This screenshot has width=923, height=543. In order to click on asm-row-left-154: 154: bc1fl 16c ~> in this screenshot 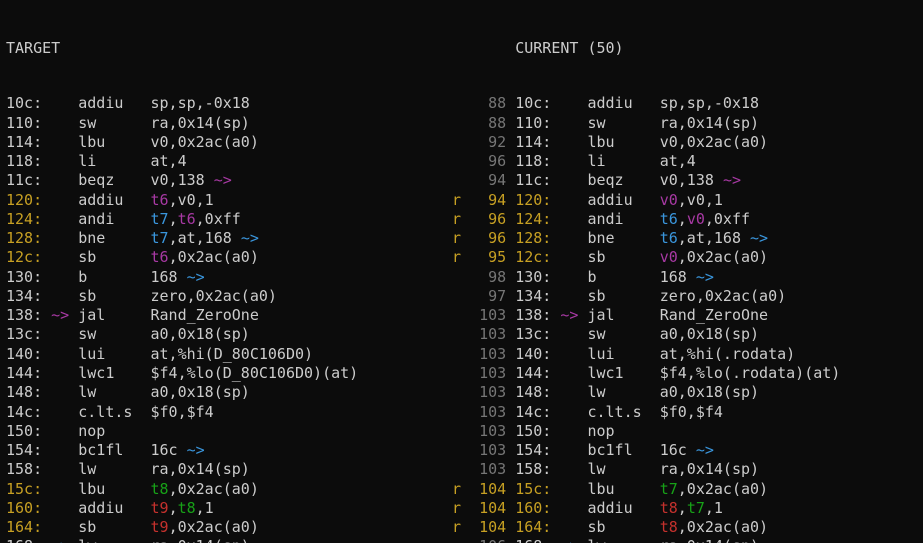, I will do `click(182, 450)`.